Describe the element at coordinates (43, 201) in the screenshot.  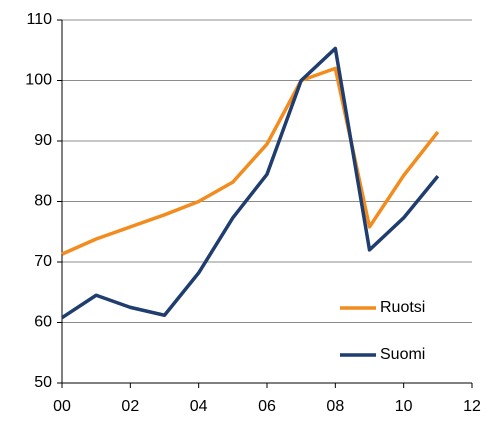
I see `y-tick-label: 80` at that location.